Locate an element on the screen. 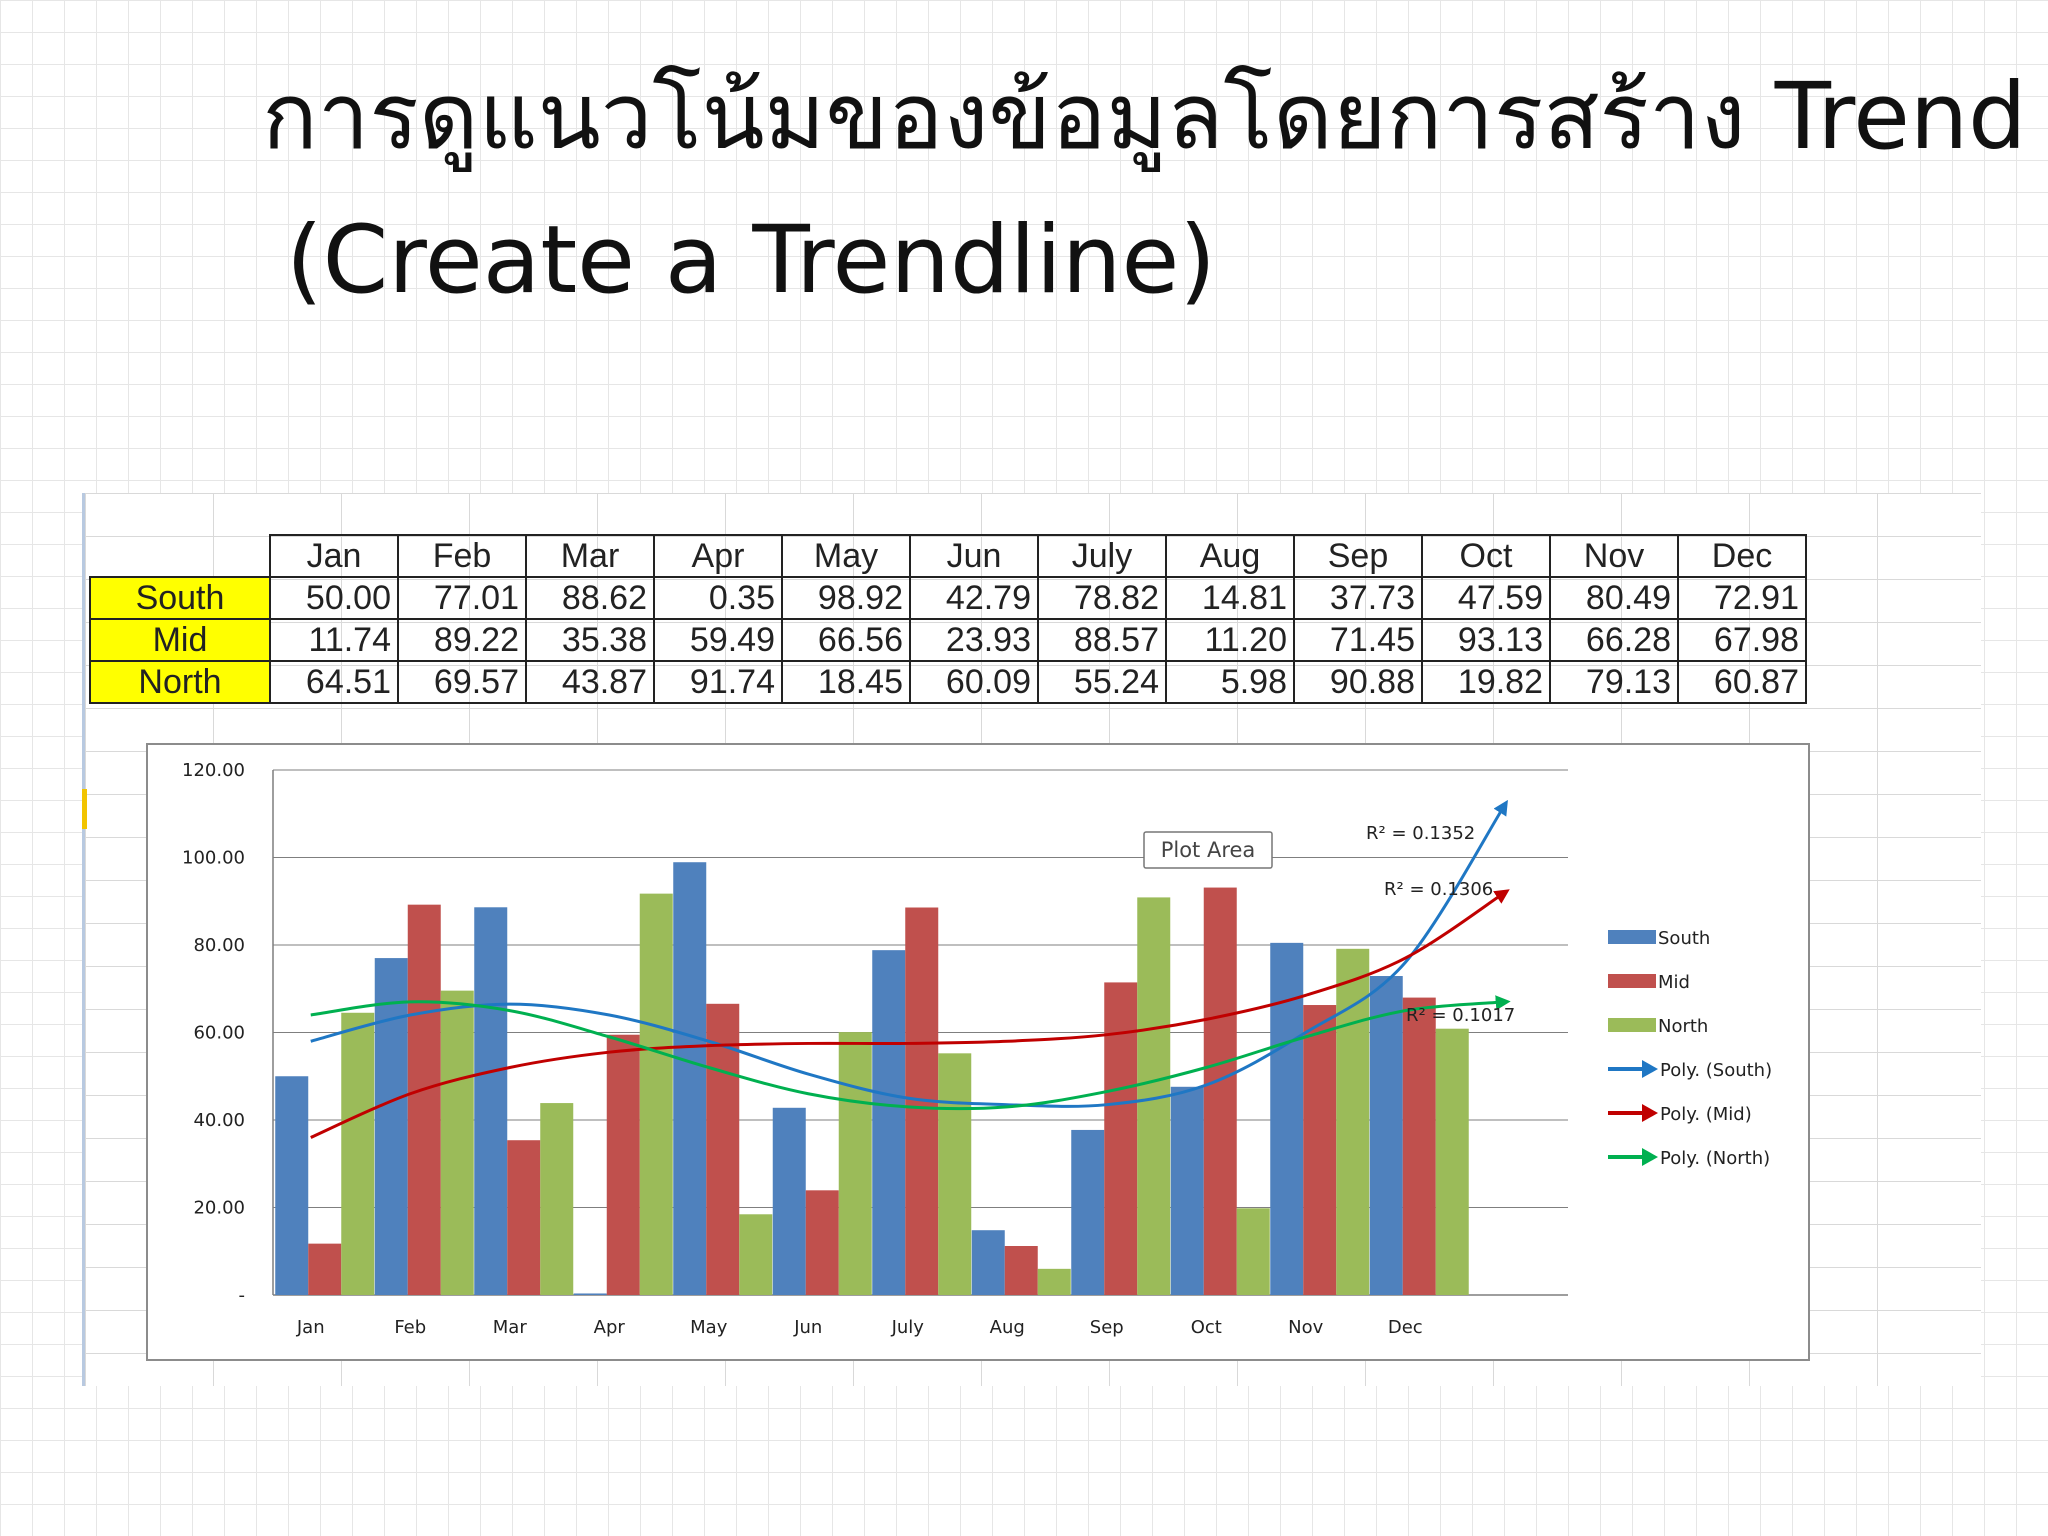 This screenshot has height=1536, width=2048. slide-title-thai: การดูแนวโน้มของข้อมูลโดยการสร้าง is located at coordinates (1004, 116).